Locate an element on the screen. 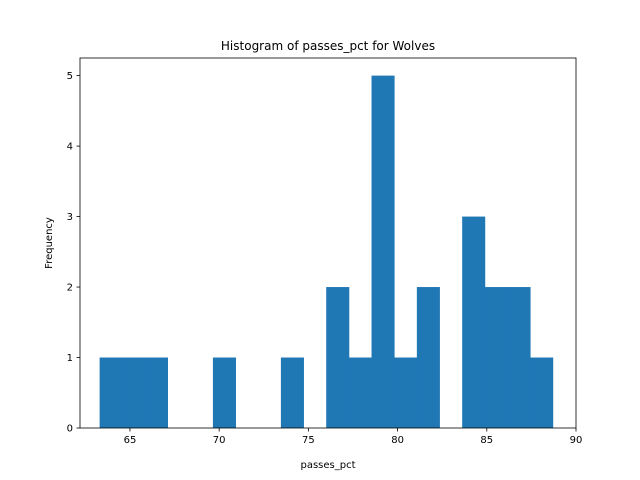 This screenshot has height=480, width=640. chart-title: Histogram of passes_pct for Wolves is located at coordinates (328, 46).